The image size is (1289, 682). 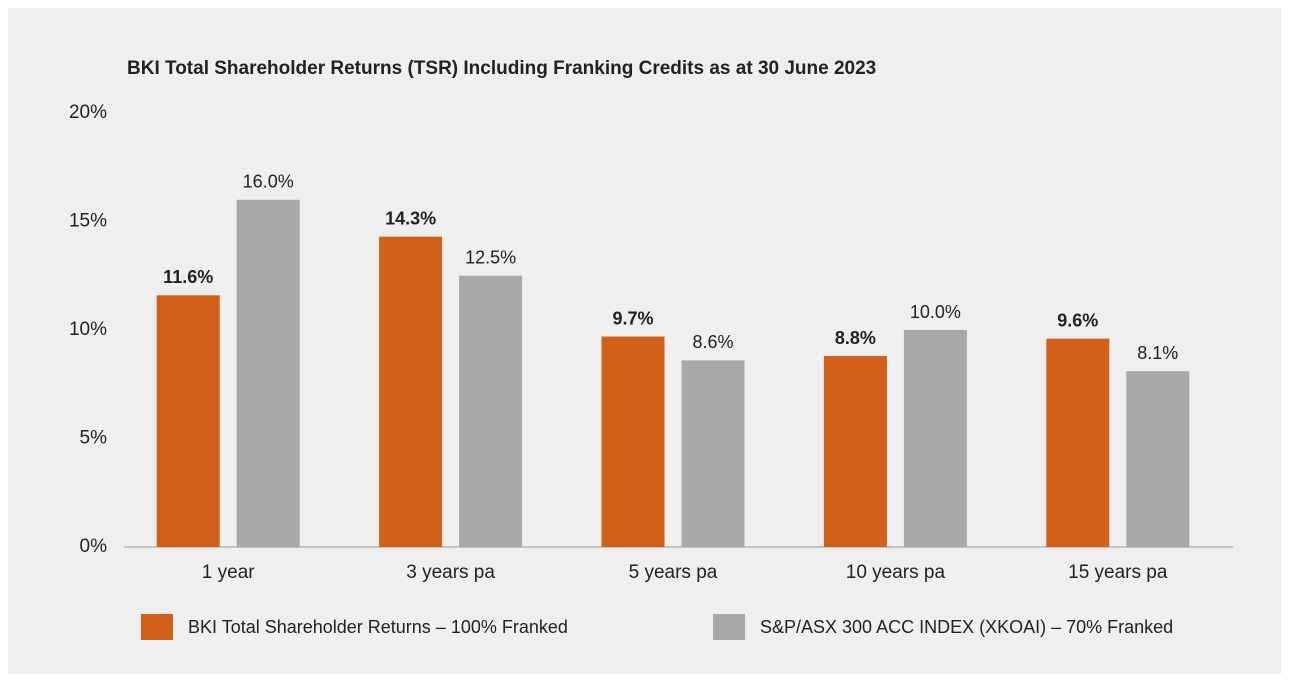 I want to click on x-tick-label: 1 year, so click(x=228, y=572).